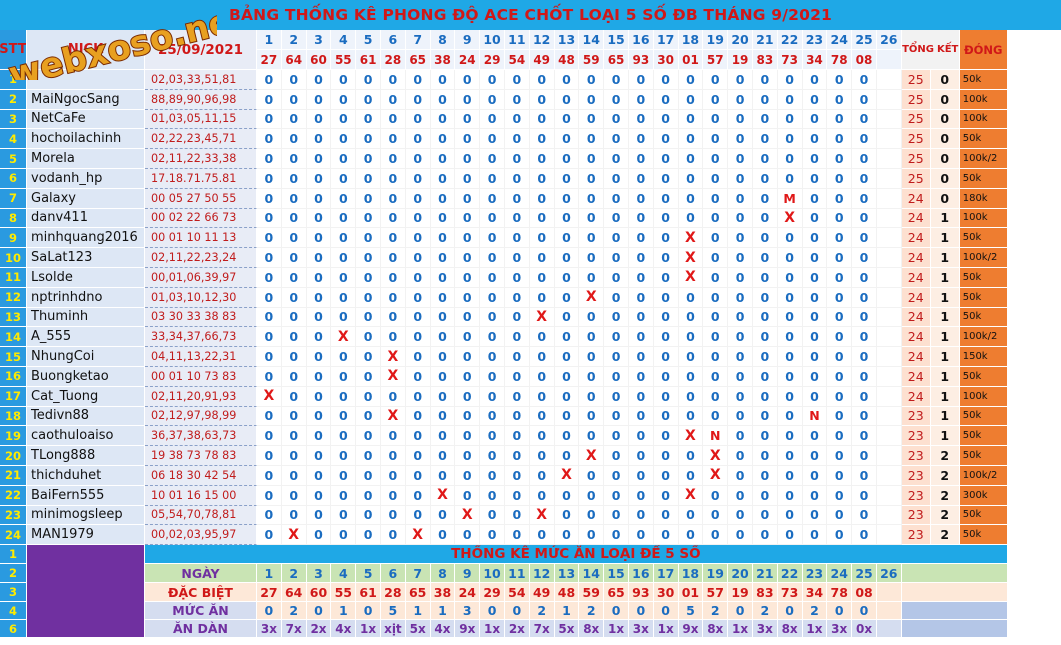 The width and height of the screenshot is (1061, 645). What do you see at coordinates (576, 555) in the screenshot?
I see `summary-title: THỐNG KÊ MỨC ĂN LOẠI ĐỀ 5 SỐ` at bounding box center [576, 555].